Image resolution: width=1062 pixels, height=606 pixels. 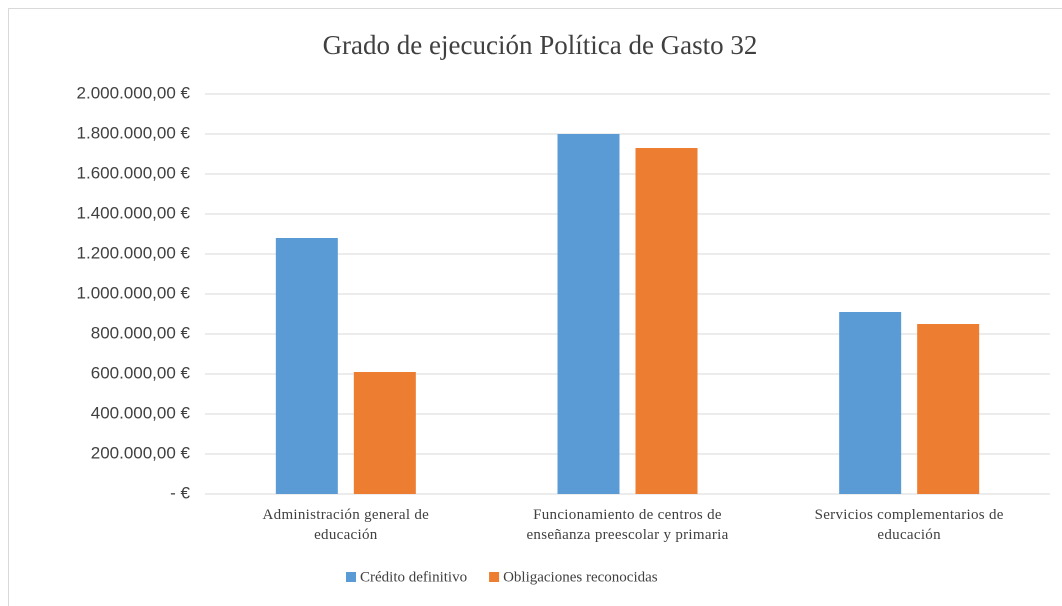 I want to click on y-tick-label: 1.400.000,00 €, so click(x=134, y=212).